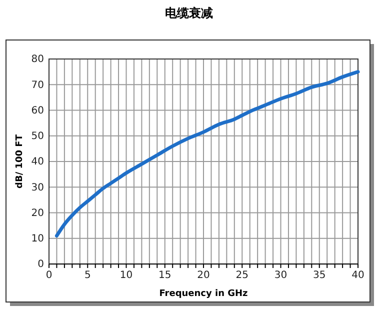 The width and height of the screenshot is (378, 317). What do you see at coordinates (126, 276) in the screenshot?
I see `x-tick-label: 10` at bounding box center [126, 276].